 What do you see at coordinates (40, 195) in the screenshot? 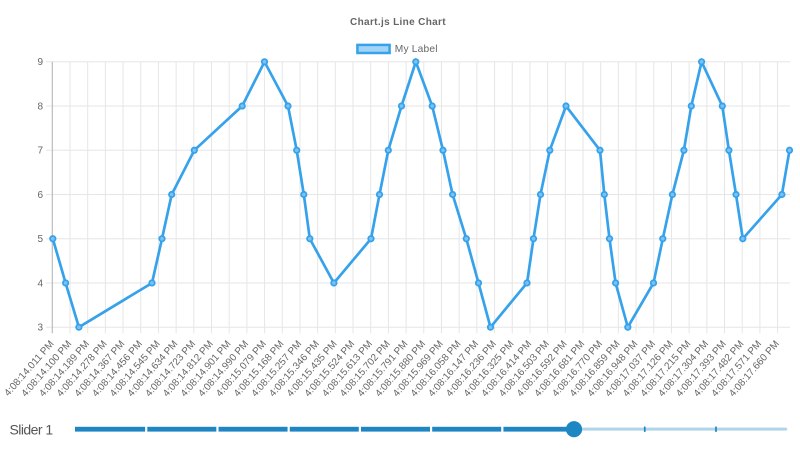
I see `svg-text: 6` at bounding box center [40, 195].